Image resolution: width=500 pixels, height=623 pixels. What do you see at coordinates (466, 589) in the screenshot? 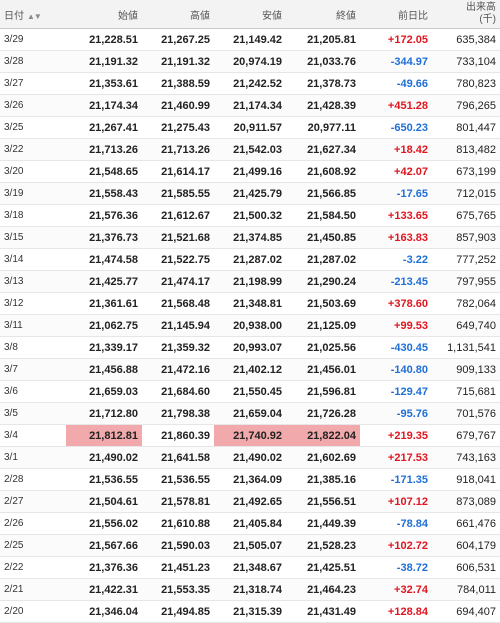
I see `volume-cell: 784,011` at bounding box center [466, 589].